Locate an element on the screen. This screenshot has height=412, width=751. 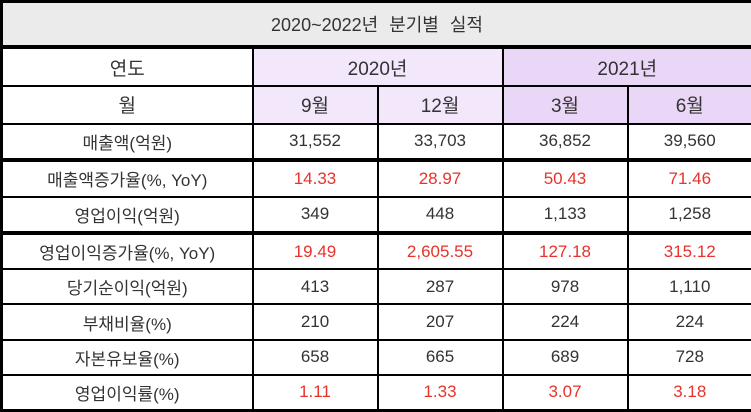
table-row-operating-margin: 영업이익률(%) 1.11 1.33 3.07 3.18 is located at coordinates (375, 392).